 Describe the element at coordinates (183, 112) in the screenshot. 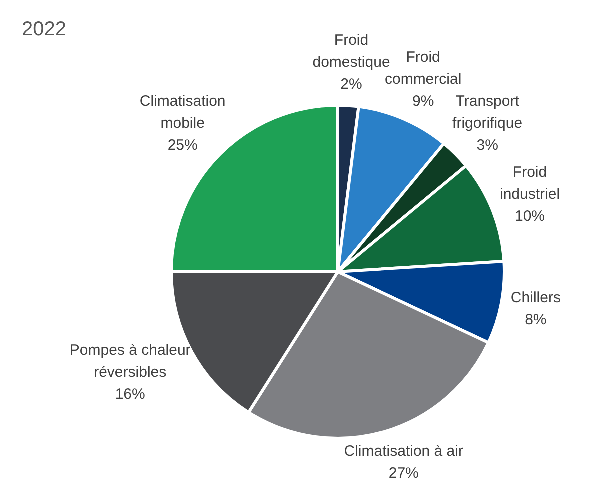

I see `slice-label: Climatisation mobile` at that location.